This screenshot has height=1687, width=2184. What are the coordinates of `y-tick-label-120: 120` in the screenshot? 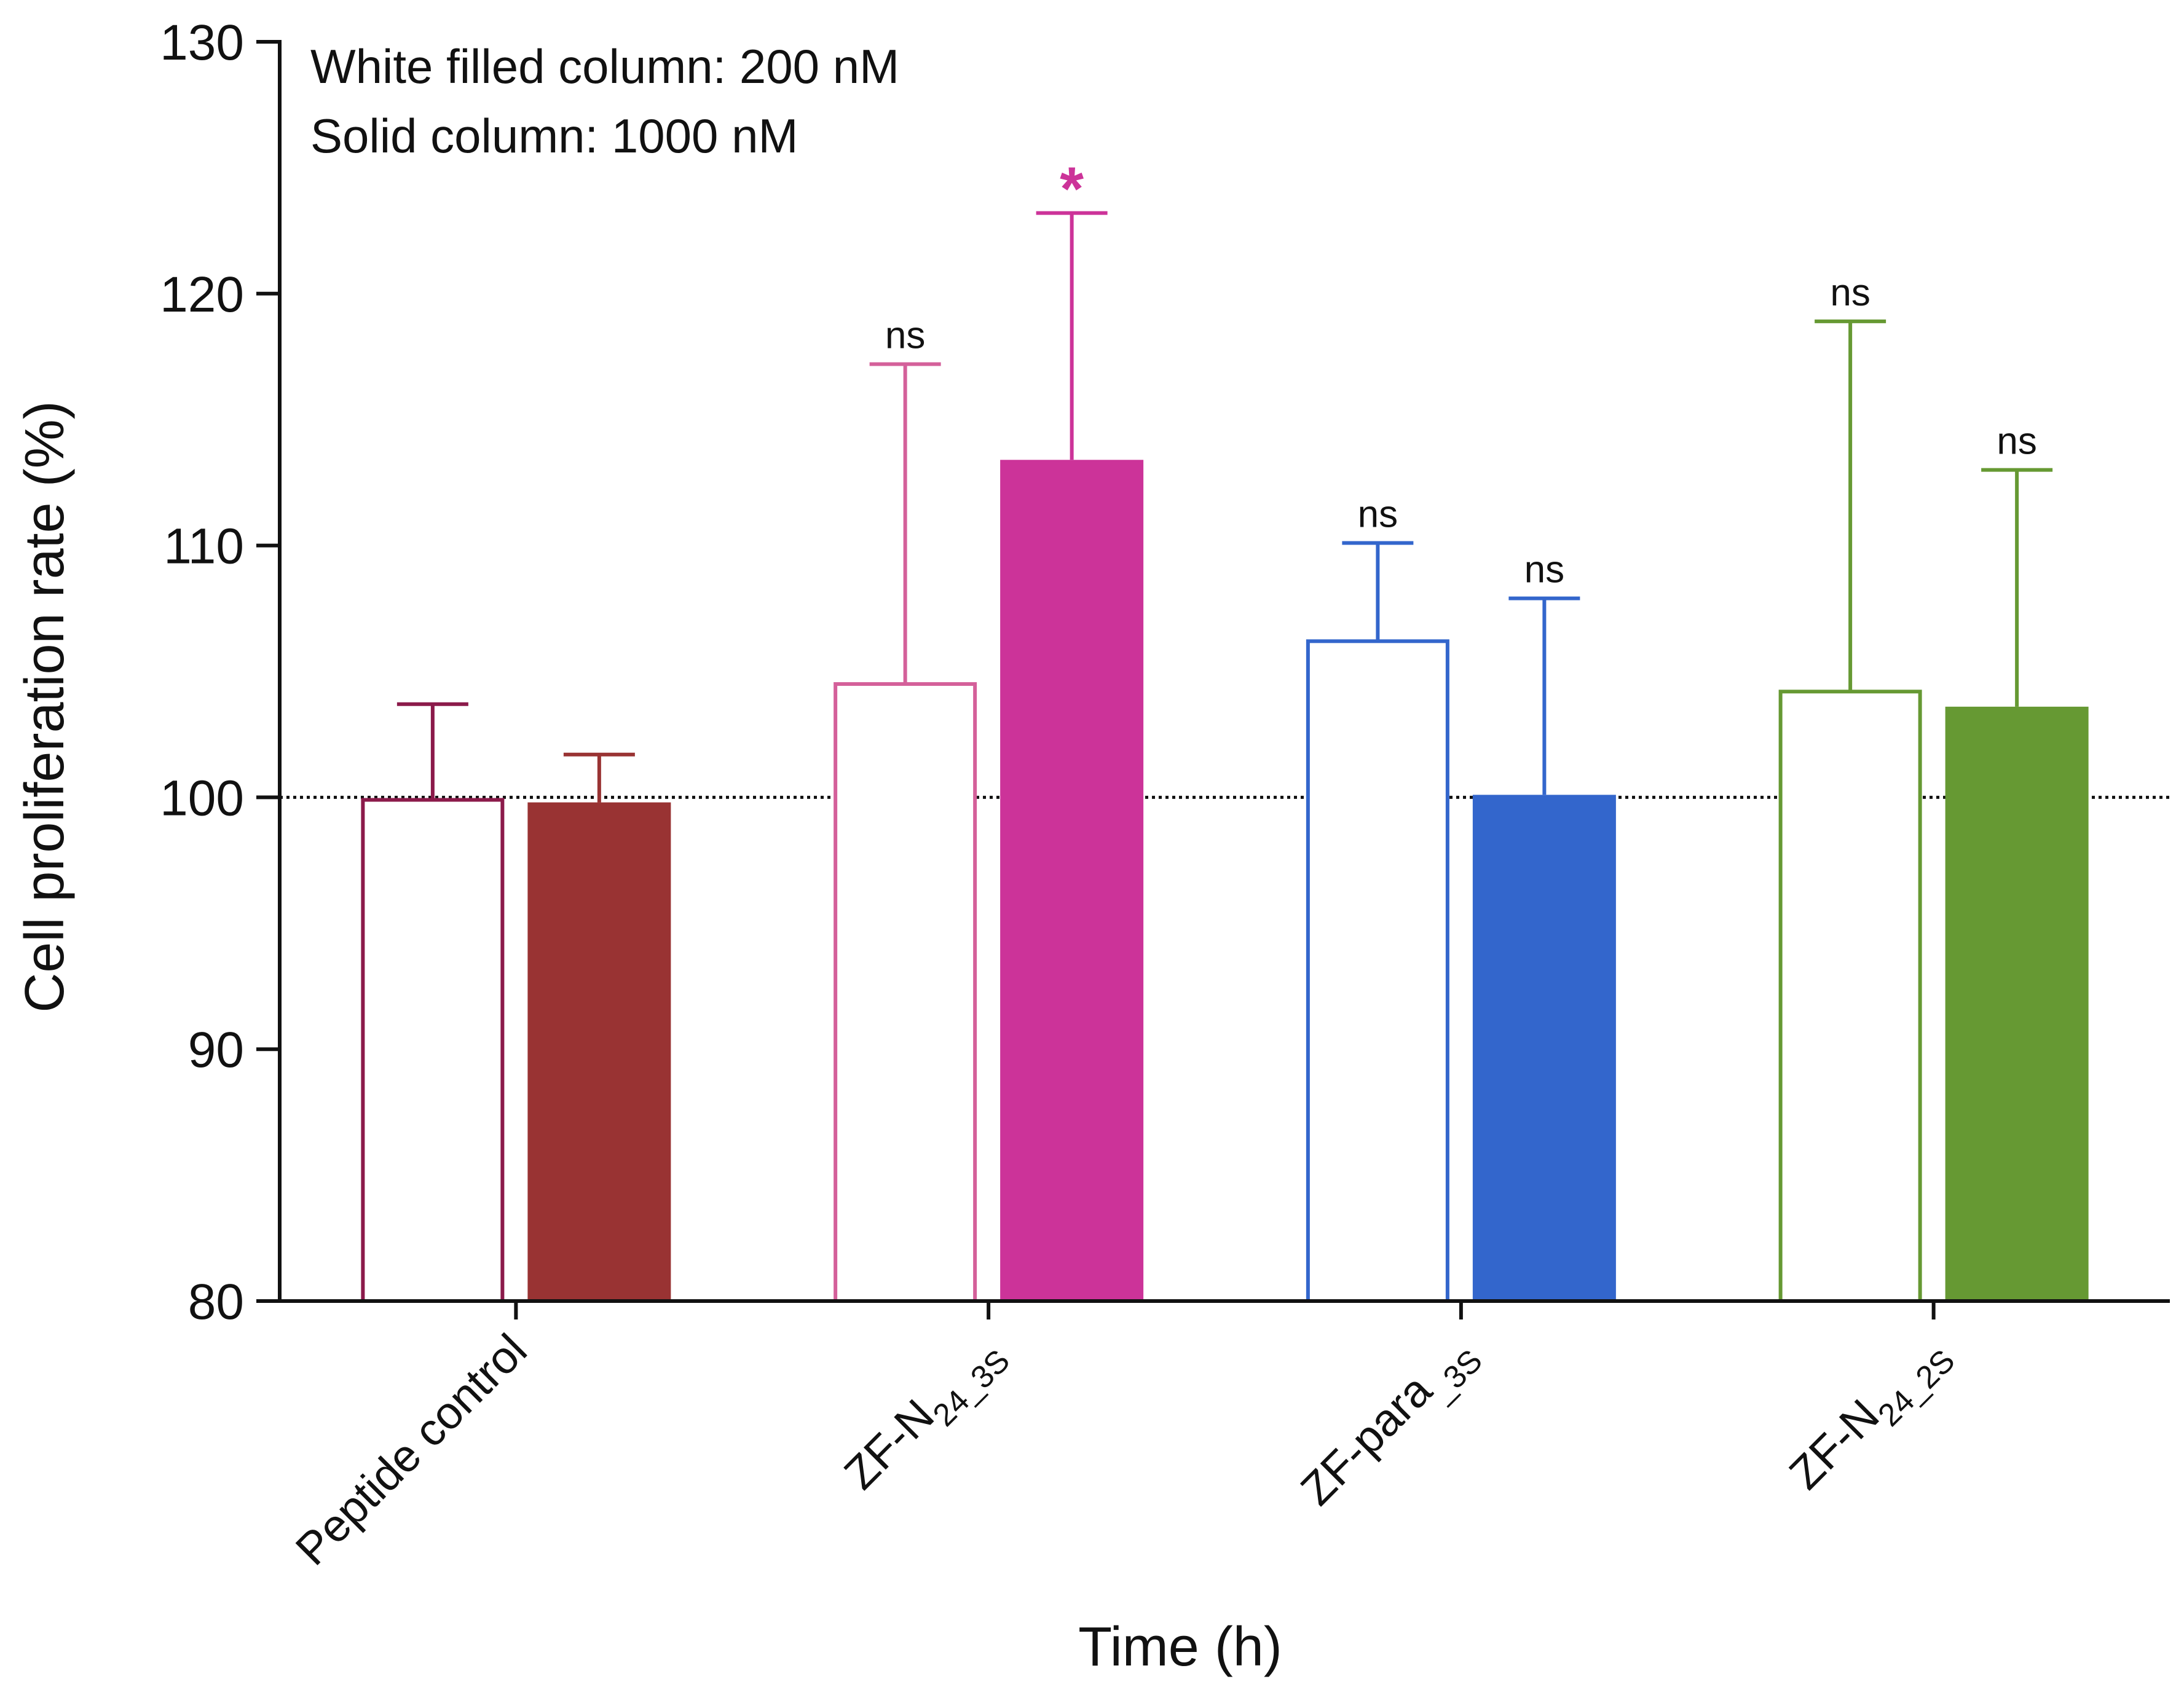 It's located at (202, 295).